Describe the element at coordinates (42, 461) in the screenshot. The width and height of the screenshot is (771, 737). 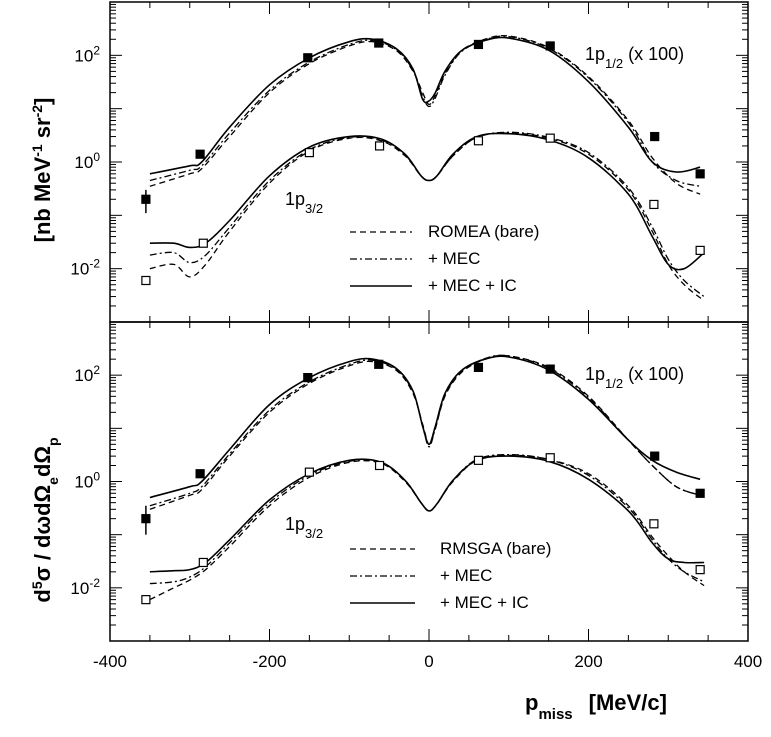
I see `y-formula-domega: dΩ` at that location.